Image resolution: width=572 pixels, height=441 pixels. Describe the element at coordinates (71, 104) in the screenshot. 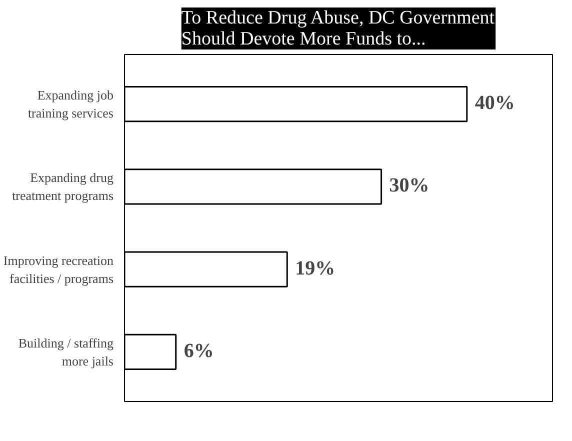

I see `y-tick-label: Expanding job training services` at that location.